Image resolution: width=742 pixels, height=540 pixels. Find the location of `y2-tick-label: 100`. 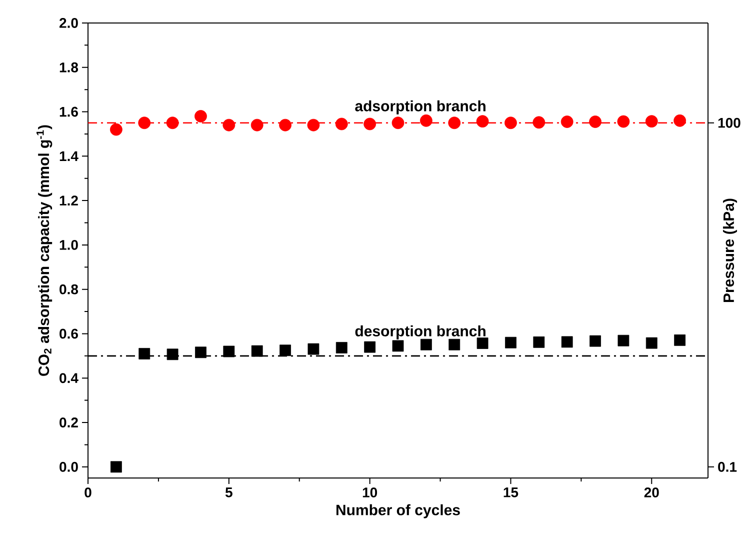

y2-tick-label: 100 is located at coordinates (729, 123).